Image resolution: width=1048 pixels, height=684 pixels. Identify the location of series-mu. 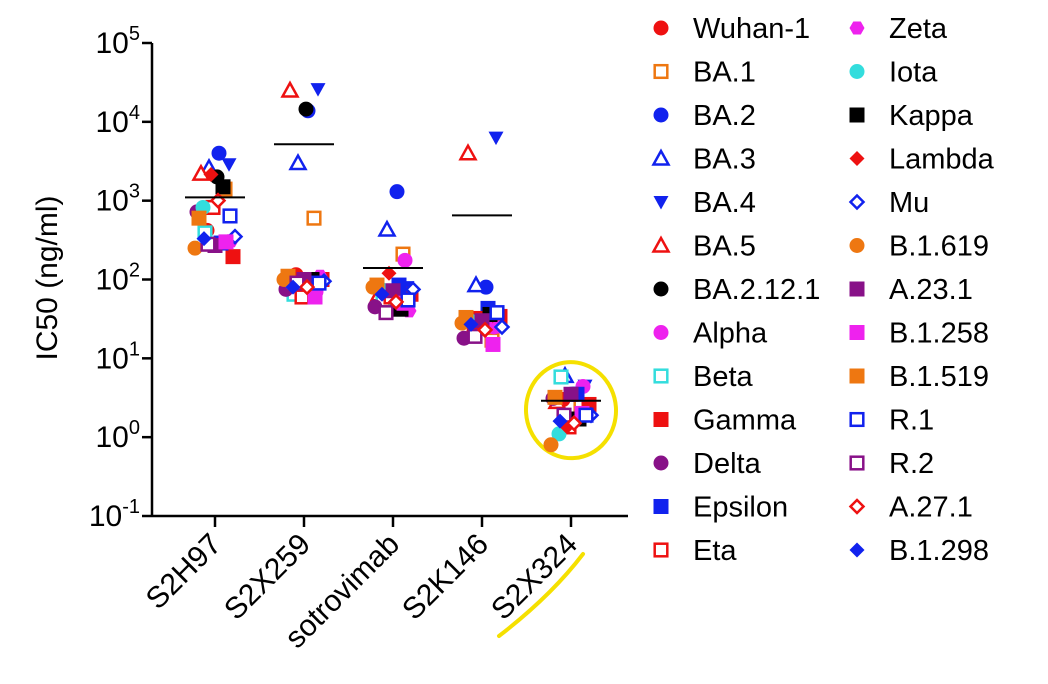
(413, 326).